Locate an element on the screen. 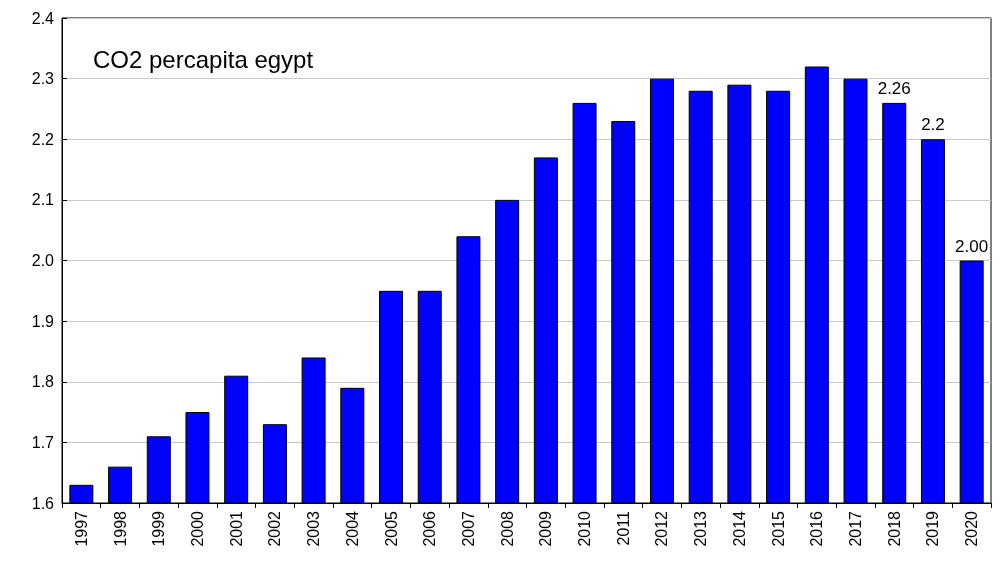 The width and height of the screenshot is (1005, 561). x-tick-label: 2013 is located at coordinates (701, 528).